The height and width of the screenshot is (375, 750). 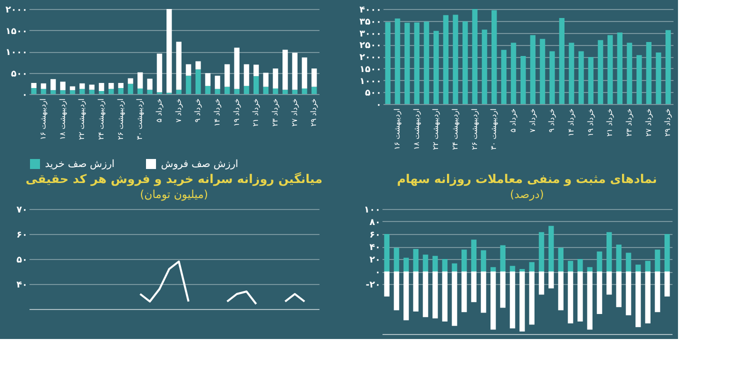 What do you see at coordinates (373, 285) in the screenshot?
I see `y-tick-label: -۲۰` at bounding box center [373, 285].